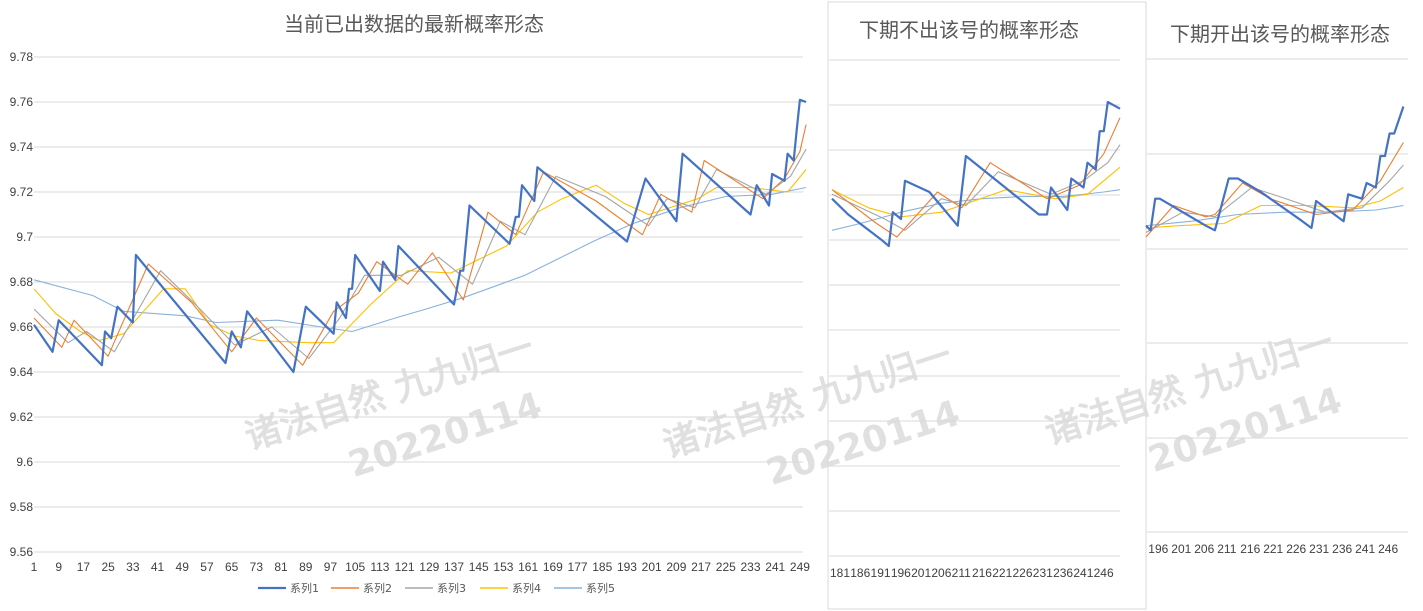  I want to click on x-tick-label: 41, so click(158, 567).